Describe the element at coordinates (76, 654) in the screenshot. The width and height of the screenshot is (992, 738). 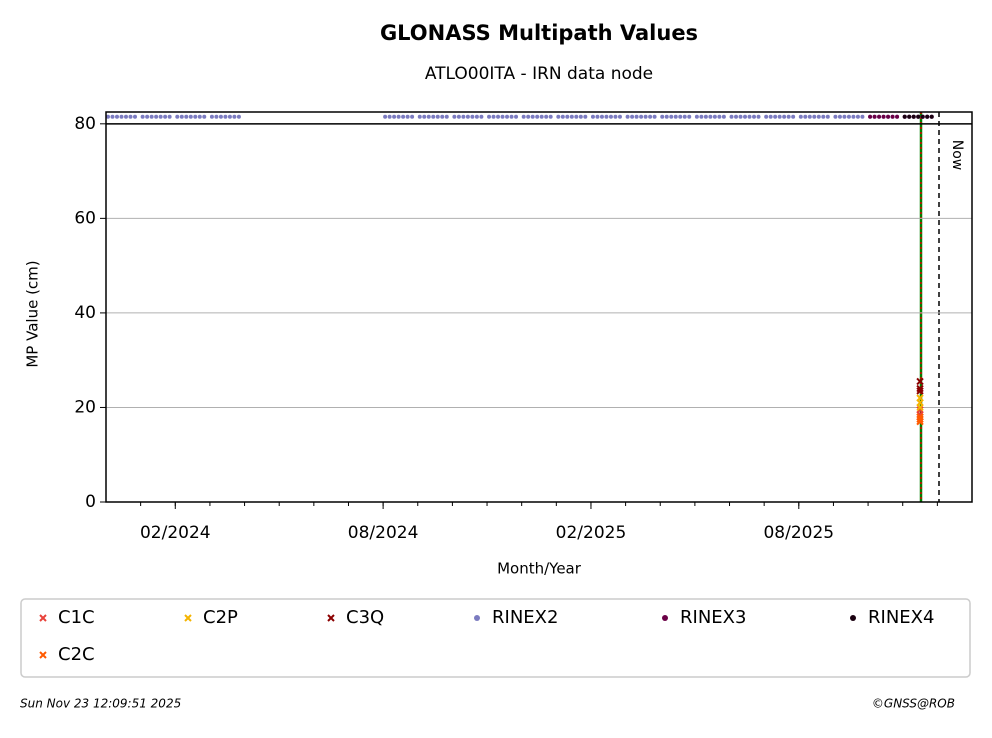
I see `legend-label: C2C` at that location.